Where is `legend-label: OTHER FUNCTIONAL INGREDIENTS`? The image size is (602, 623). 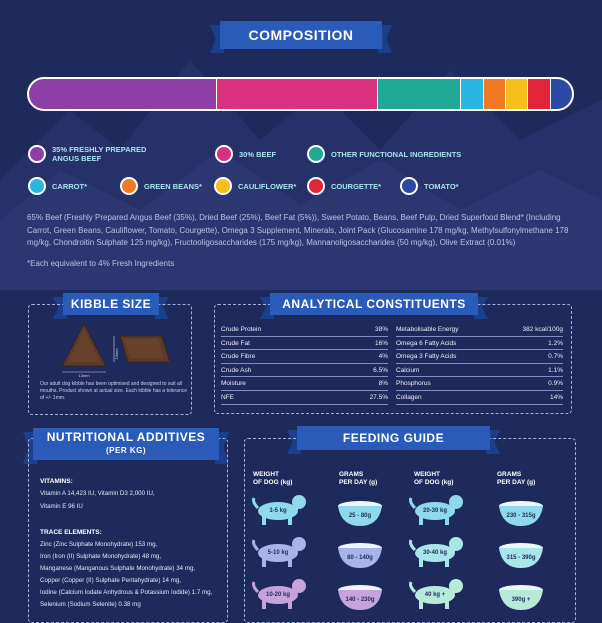
legend-label: OTHER FUNCTIONAL INGREDIENTS is located at coordinates (396, 154).